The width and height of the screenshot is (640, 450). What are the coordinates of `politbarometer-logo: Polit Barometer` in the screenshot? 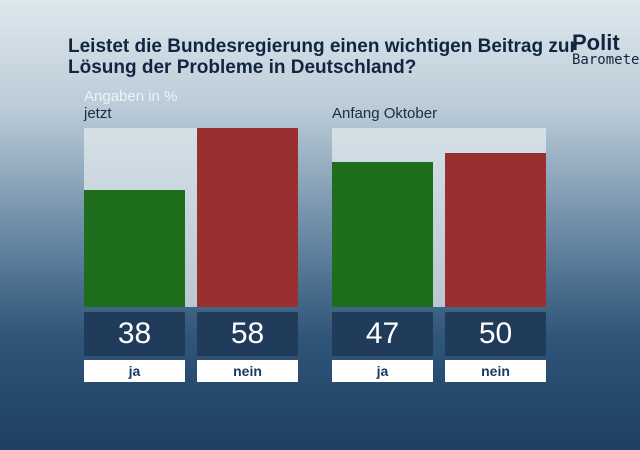 It's located at (606, 49).